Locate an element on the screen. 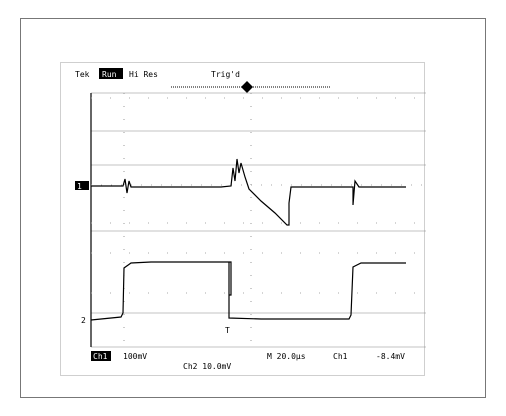 This screenshot has height=416, width=506. trigger-level: -8.4mV is located at coordinates (390, 356).